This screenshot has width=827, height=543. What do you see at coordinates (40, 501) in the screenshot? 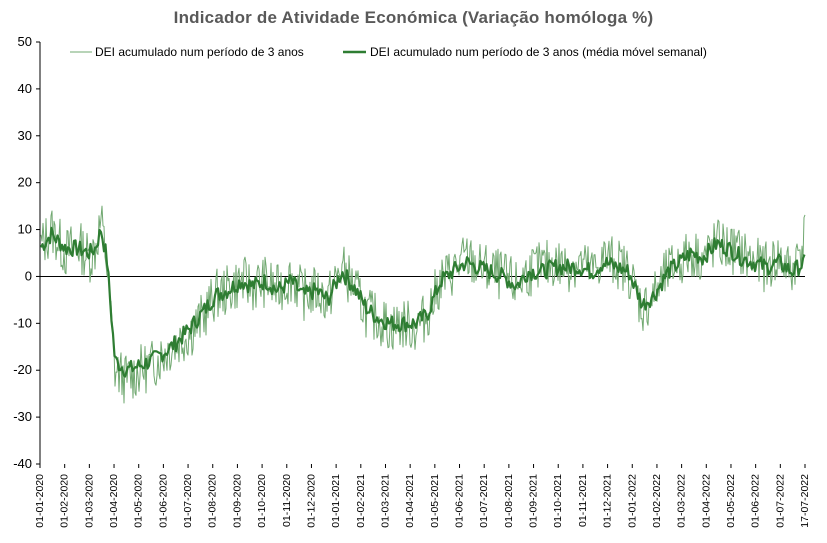
I see `x-tick-label: 01-01-2020` at bounding box center [40, 501].